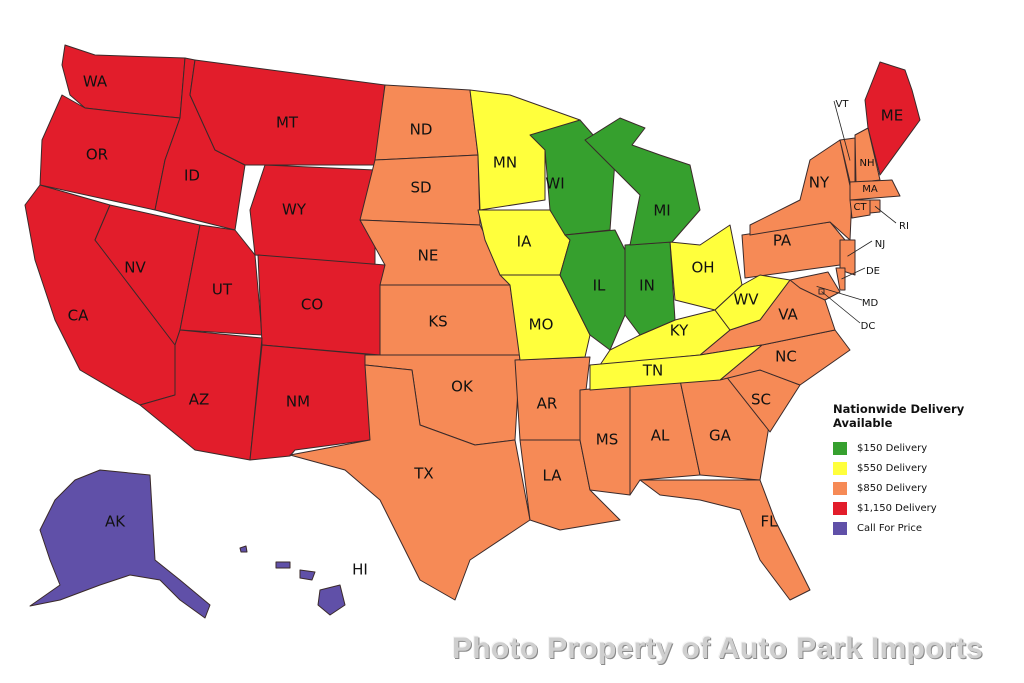  I want to click on state-ct, so click(860, 209).